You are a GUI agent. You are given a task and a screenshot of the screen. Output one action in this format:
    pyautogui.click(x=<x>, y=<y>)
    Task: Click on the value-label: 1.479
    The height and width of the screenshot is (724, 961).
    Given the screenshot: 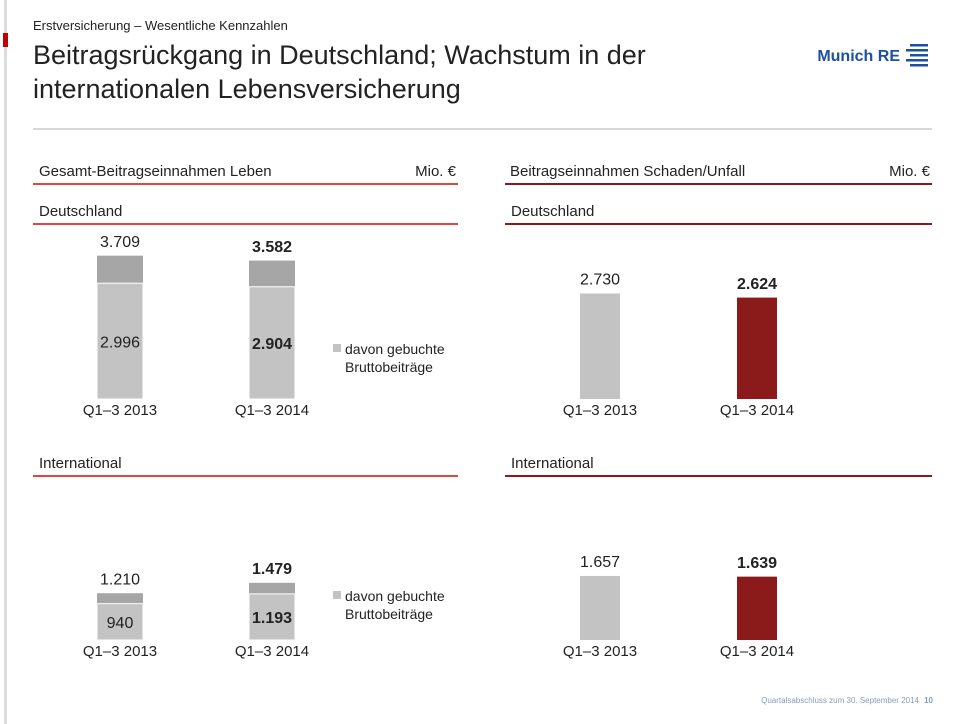 What is the action you would take?
    pyautogui.click(x=272, y=569)
    